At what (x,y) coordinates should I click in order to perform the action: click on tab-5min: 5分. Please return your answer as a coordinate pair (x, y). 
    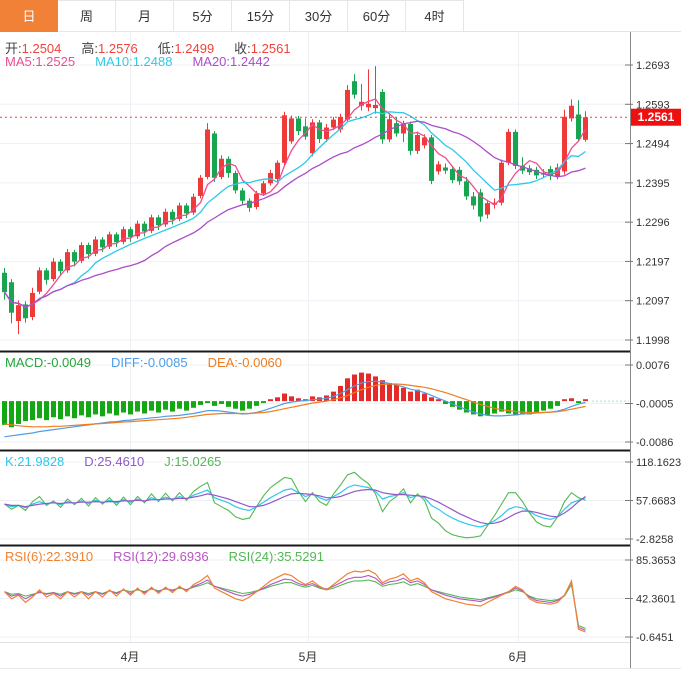
    Looking at the image, I should click on (203, 16).